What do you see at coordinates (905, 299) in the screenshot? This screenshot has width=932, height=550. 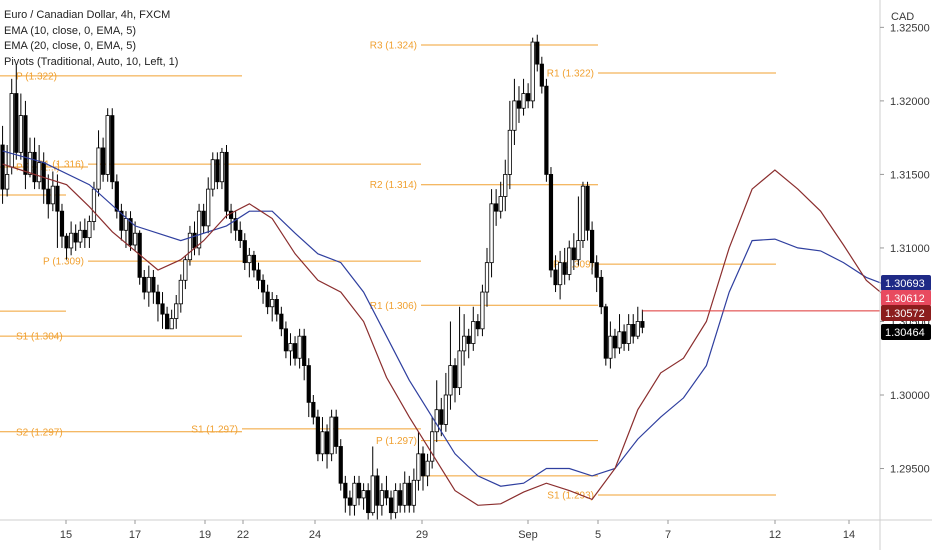 I see `price-tag-label: 1.30612` at bounding box center [905, 299].